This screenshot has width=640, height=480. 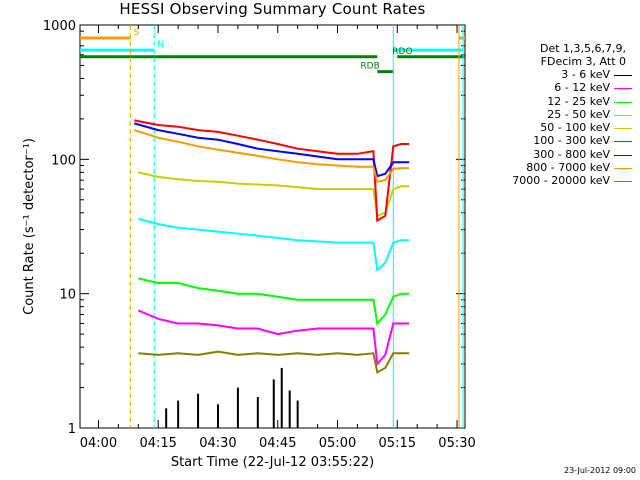 What do you see at coordinates (582, 48) in the screenshot?
I see `legend-header-line-1: Det 1,3,5,6,7,9,` at bounding box center [582, 48].